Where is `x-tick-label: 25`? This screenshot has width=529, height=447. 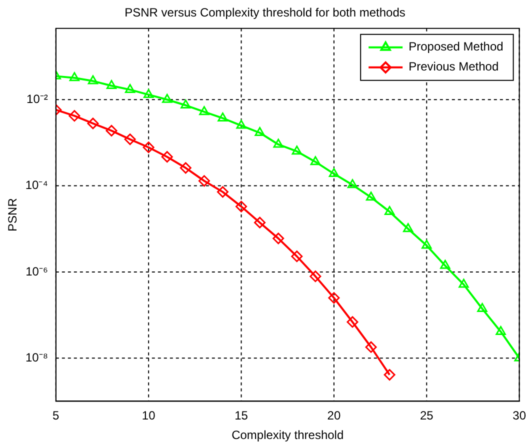 x-tick-label: 25 is located at coordinates (427, 415).